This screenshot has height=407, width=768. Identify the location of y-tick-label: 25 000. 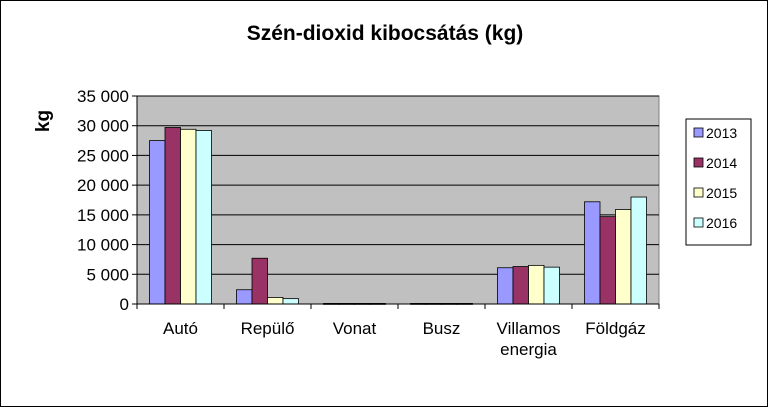
(103, 155).